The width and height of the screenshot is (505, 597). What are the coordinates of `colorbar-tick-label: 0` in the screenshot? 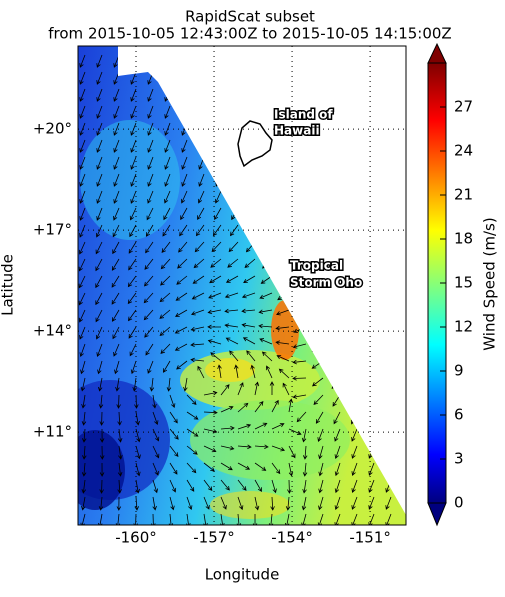 It's located at (459, 503).